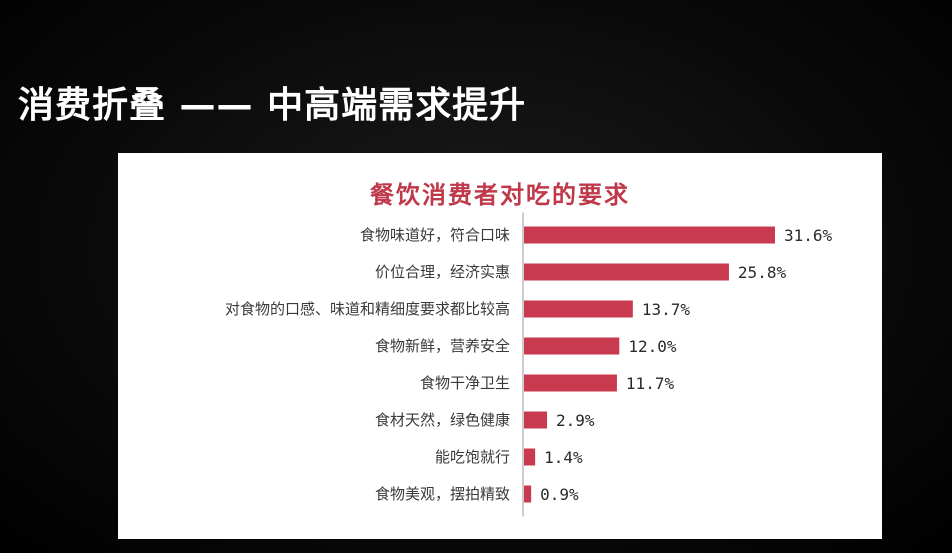 This screenshot has width=952, height=553. Describe the element at coordinates (762, 272) in the screenshot. I see `value-label: 25.8%` at that location.